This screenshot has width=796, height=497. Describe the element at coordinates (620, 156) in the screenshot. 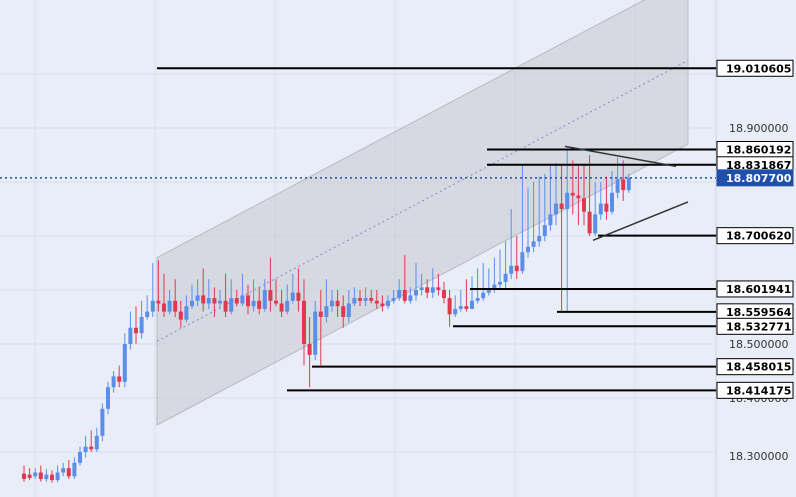

I see `trend-line-upper` at that location.